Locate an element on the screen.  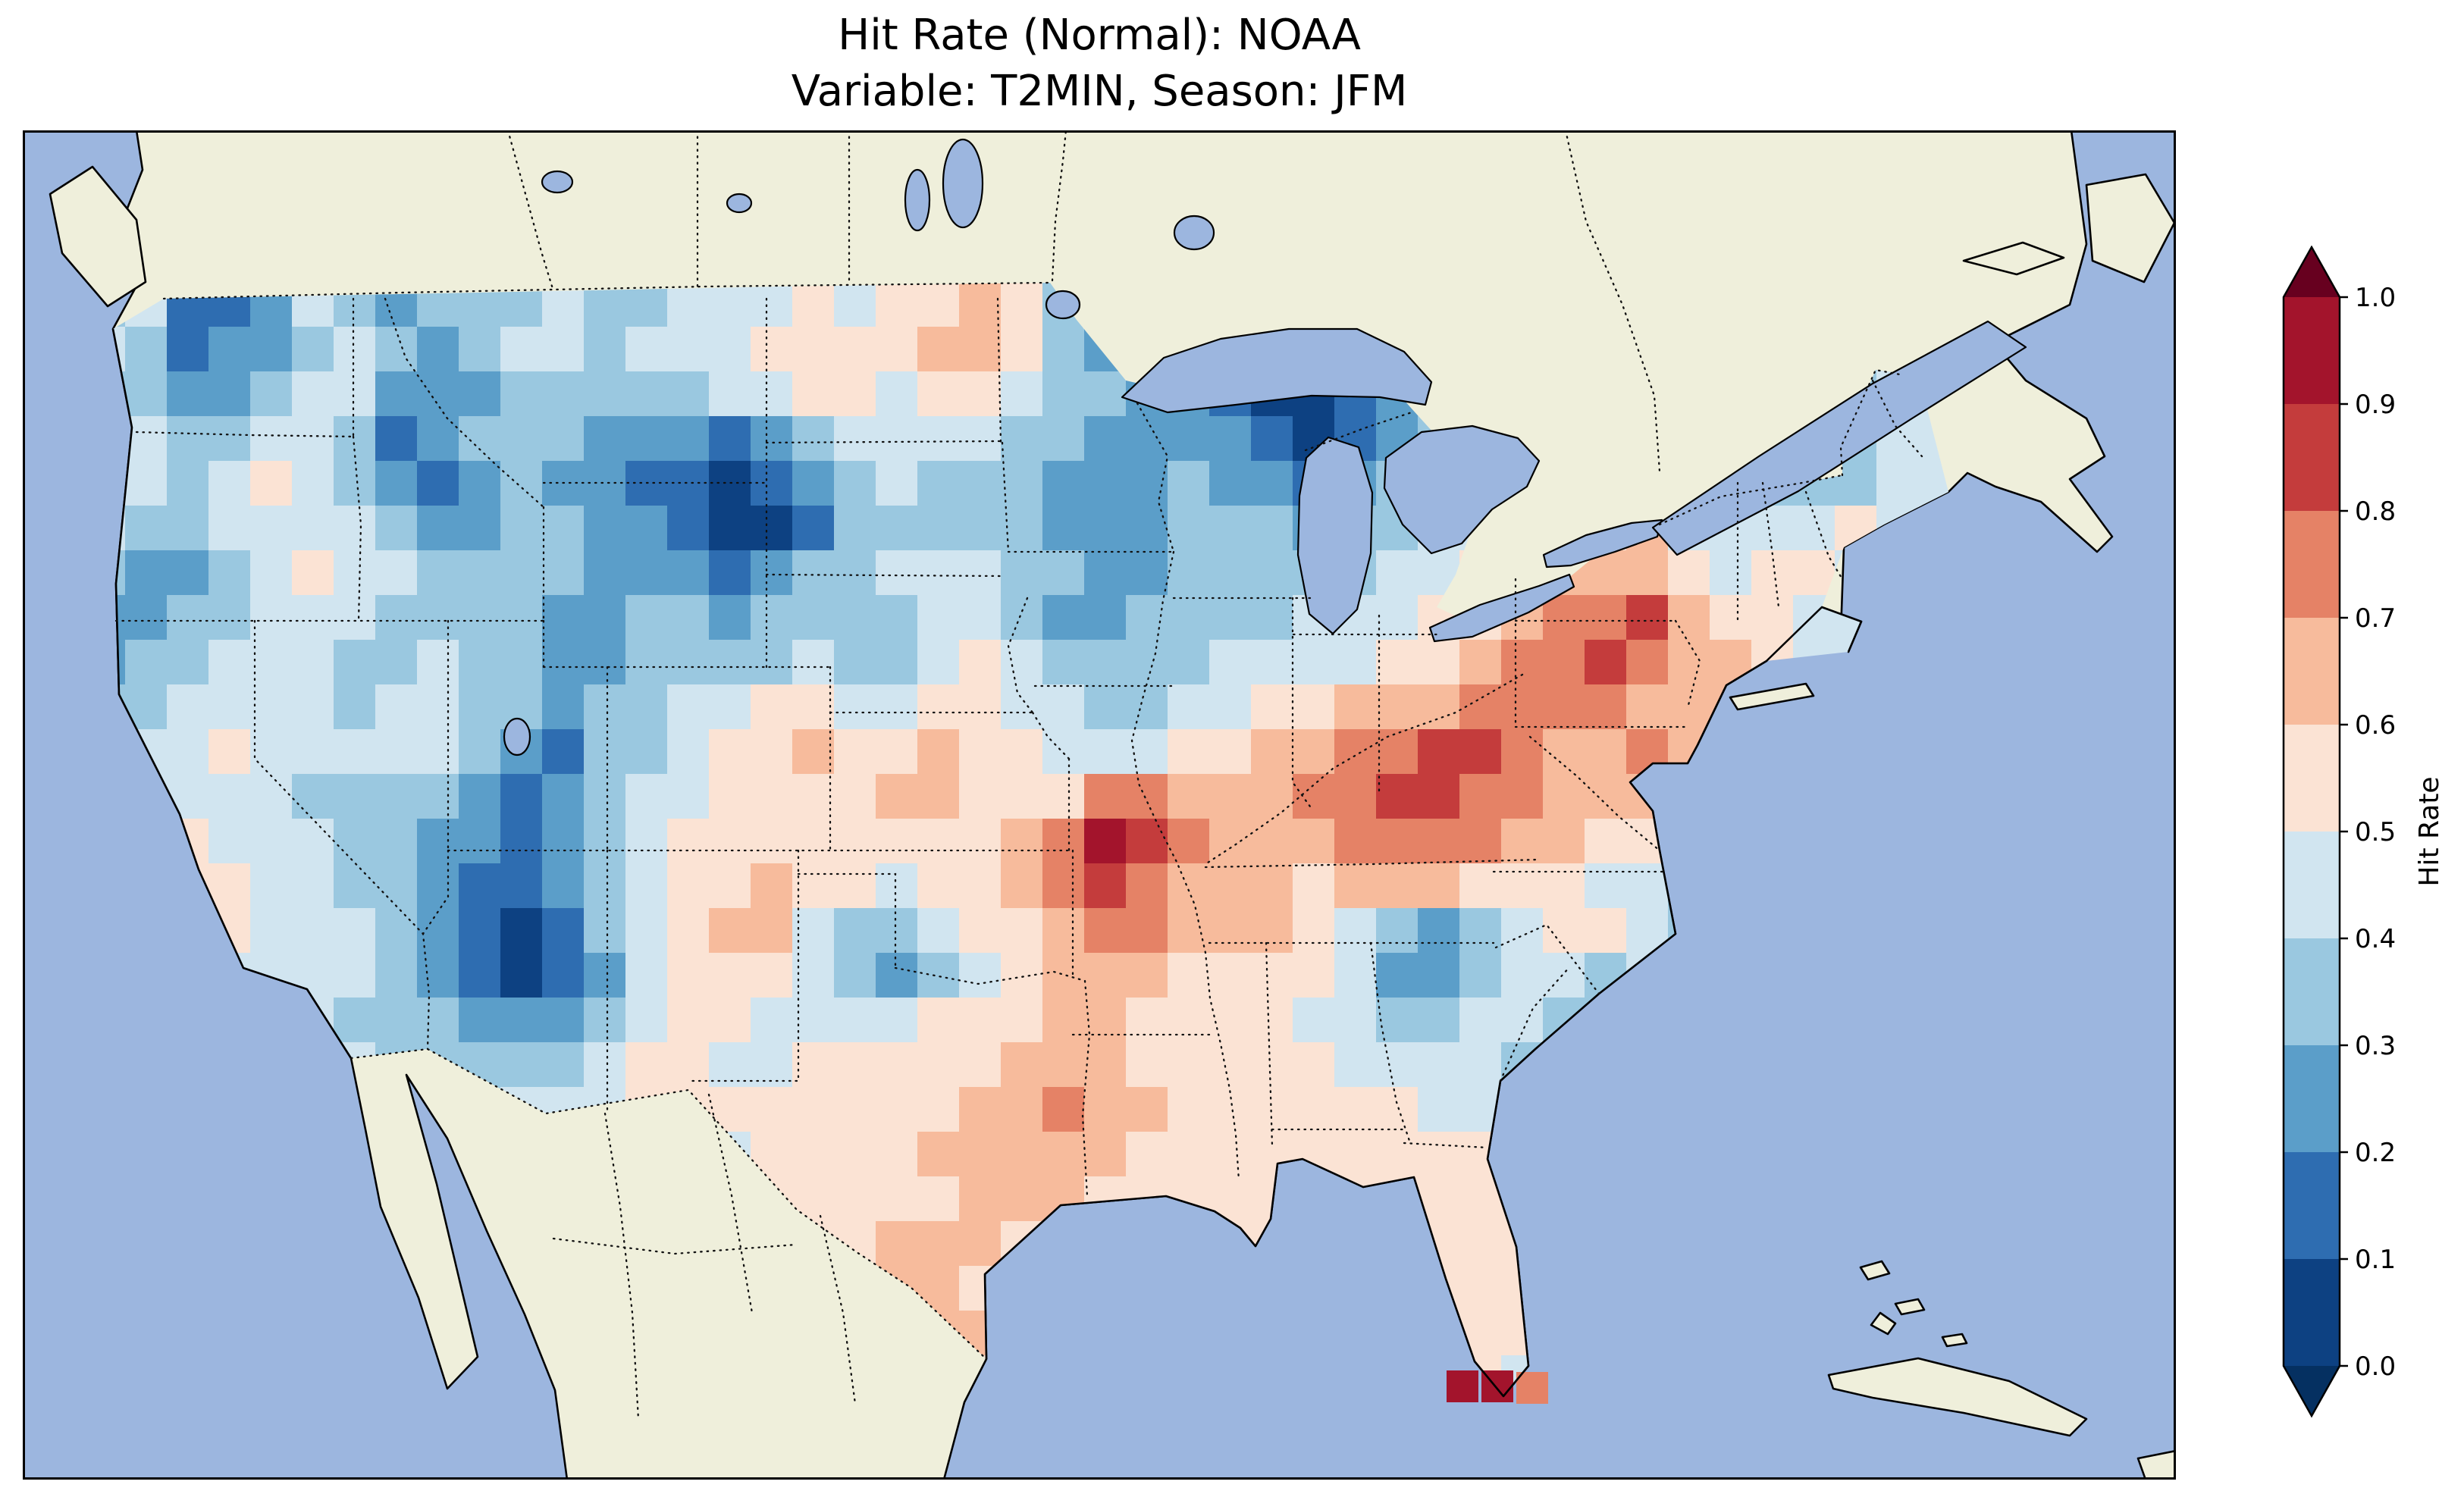
colorbar-segment is located at coordinates (2312, 1205).